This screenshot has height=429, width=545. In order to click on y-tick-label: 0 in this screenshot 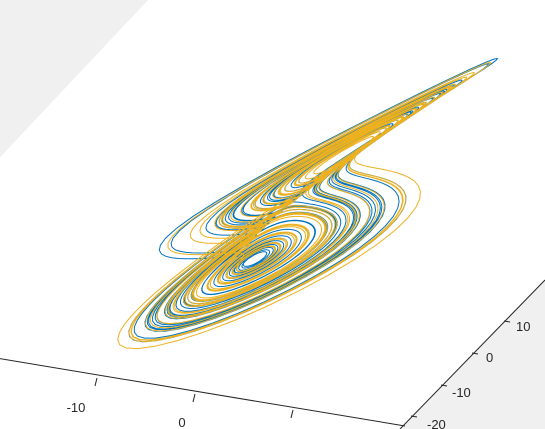, I will do `click(489, 357)`.